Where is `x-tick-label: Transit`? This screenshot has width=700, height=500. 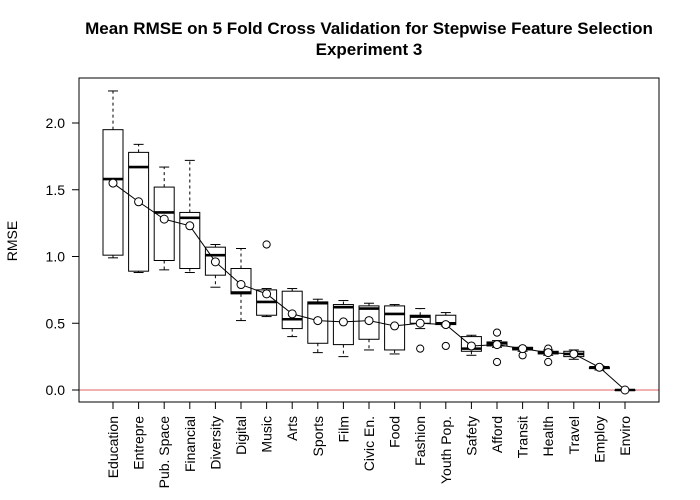
x-tick-label: Transit is located at coordinates (523, 437).